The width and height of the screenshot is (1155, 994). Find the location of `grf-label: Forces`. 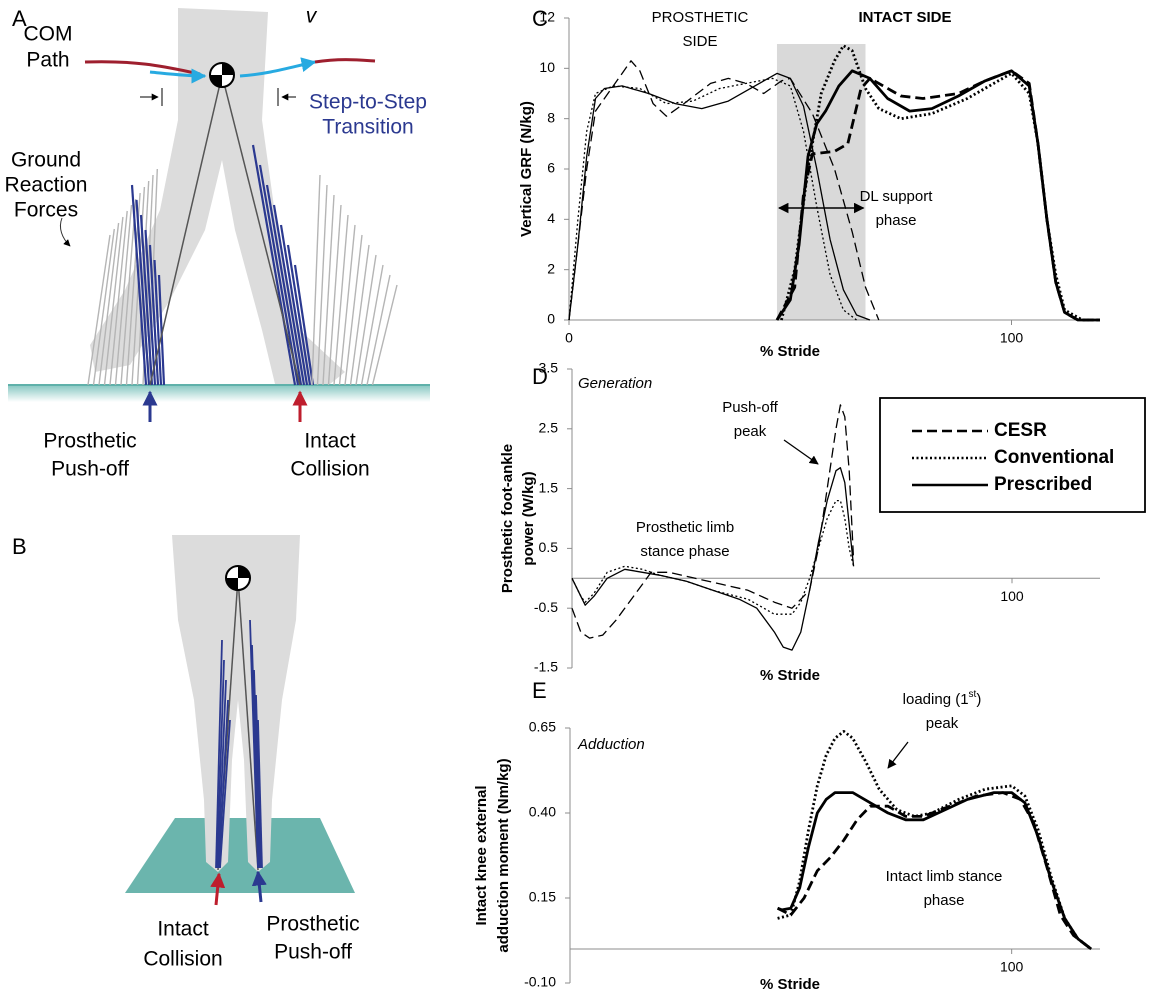

grf-label: Forces is located at coordinates (46, 210).